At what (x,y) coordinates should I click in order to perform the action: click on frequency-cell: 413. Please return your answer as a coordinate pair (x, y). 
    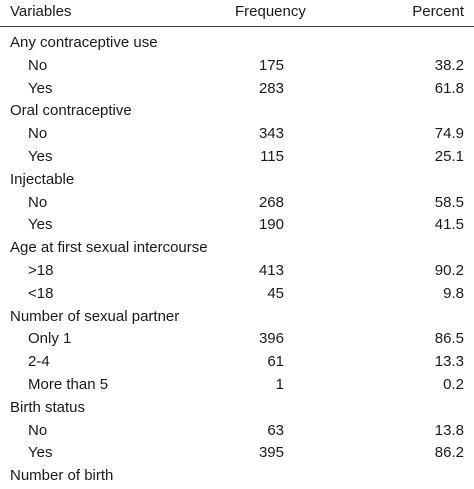
    Looking at the image, I should click on (271, 270).